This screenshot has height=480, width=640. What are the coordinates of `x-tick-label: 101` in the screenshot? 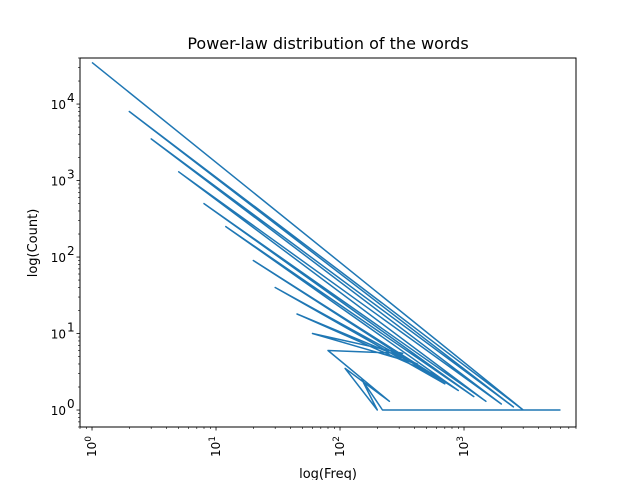 It's located at (215, 446).